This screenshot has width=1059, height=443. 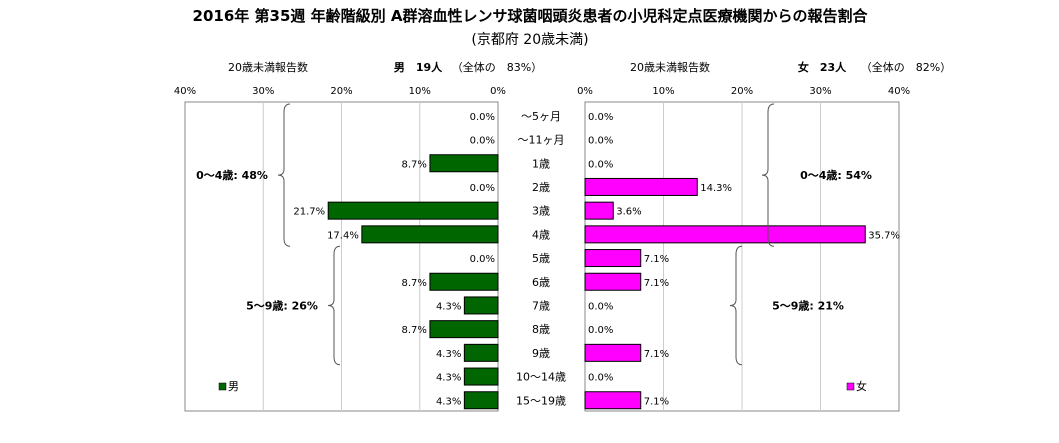 What do you see at coordinates (341, 91) in the screenshot?
I see `tick-label-male: 20%` at bounding box center [341, 91].